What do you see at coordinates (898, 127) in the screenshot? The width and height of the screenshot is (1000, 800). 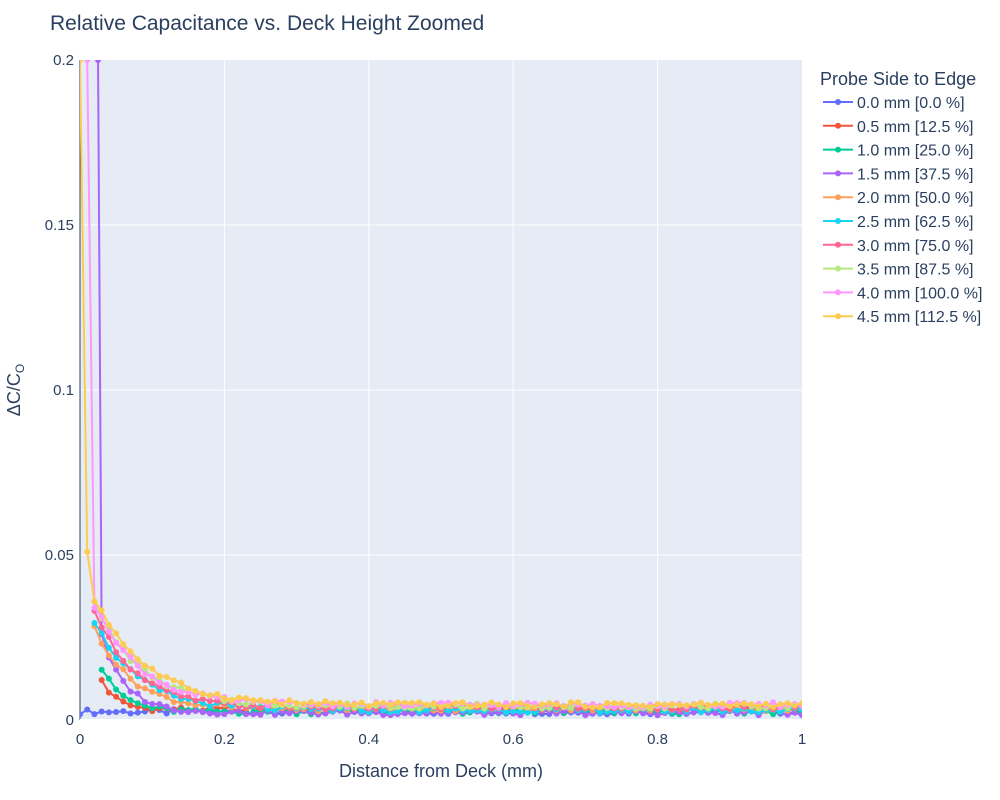 I see `legend-item: 0.5 mm [12.5 %]` at bounding box center [898, 127].